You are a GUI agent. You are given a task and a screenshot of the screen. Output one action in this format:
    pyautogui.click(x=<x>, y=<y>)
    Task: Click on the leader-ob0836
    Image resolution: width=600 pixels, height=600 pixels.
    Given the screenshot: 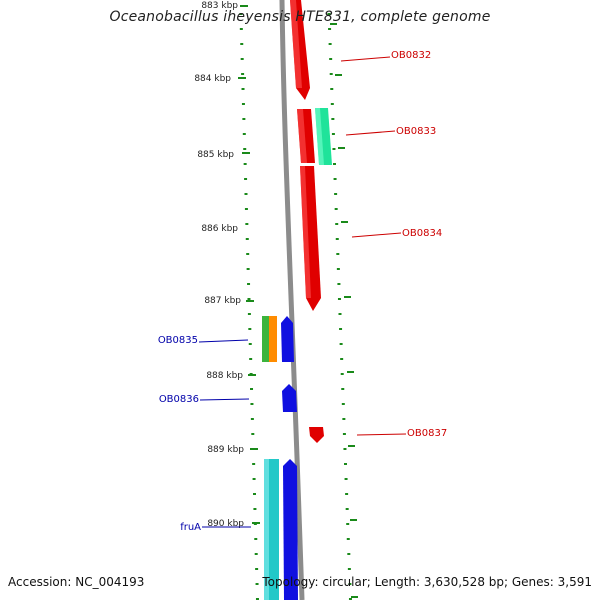 What is the action you would take?
    pyautogui.click(x=224, y=399)
    